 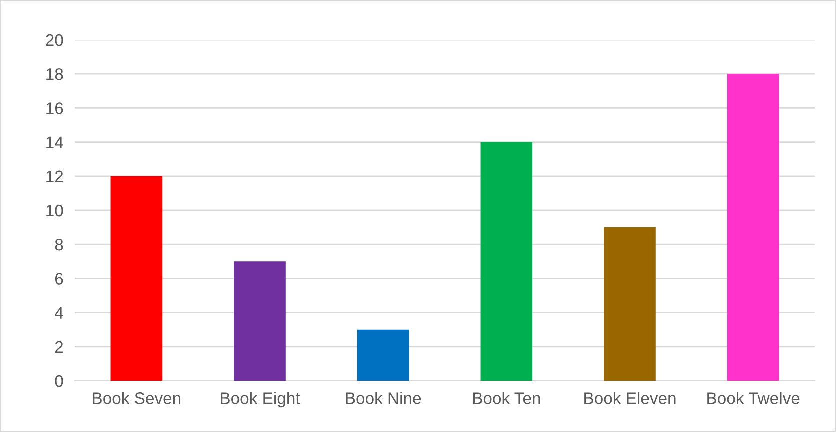 What do you see at coordinates (59, 245) in the screenshot?
I see `y-tick-label: 8` at bounding box center [59, 245].